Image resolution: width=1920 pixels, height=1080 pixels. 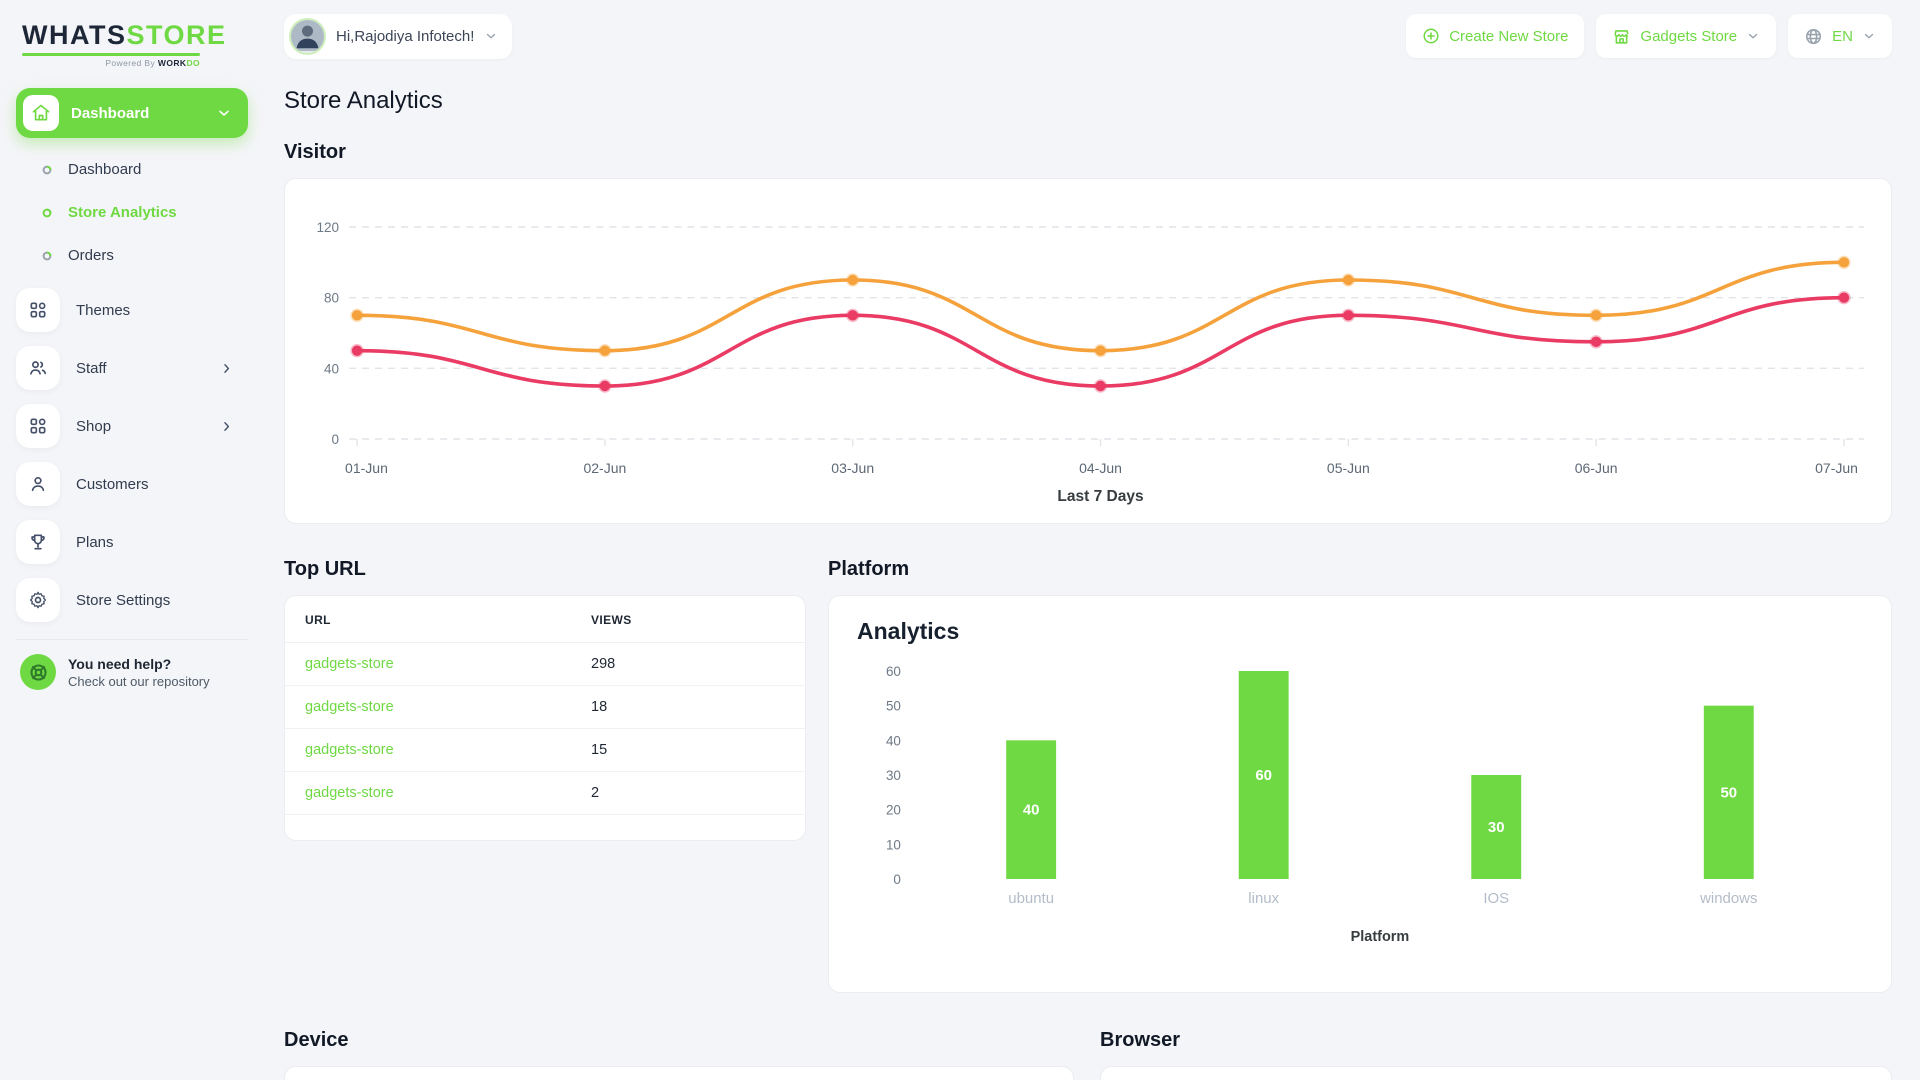 What do you see at coordinates (132, 426) in the screenshot?
I see `sidebar-item-shop: Shop` at bounding box center [132, 426].